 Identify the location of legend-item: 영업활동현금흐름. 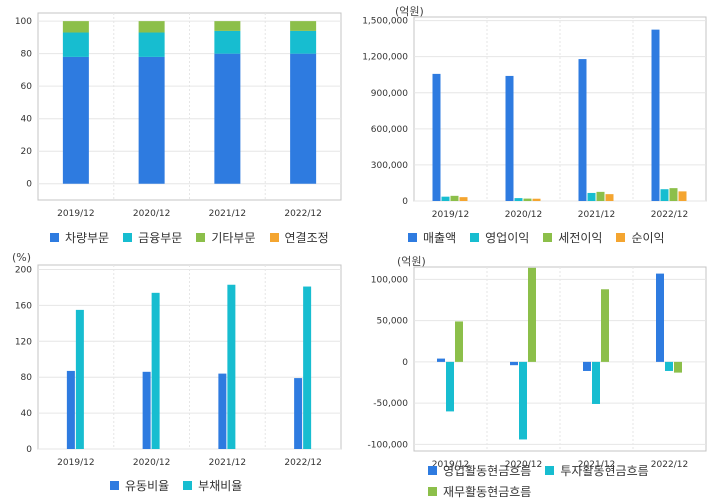
(479, 470).